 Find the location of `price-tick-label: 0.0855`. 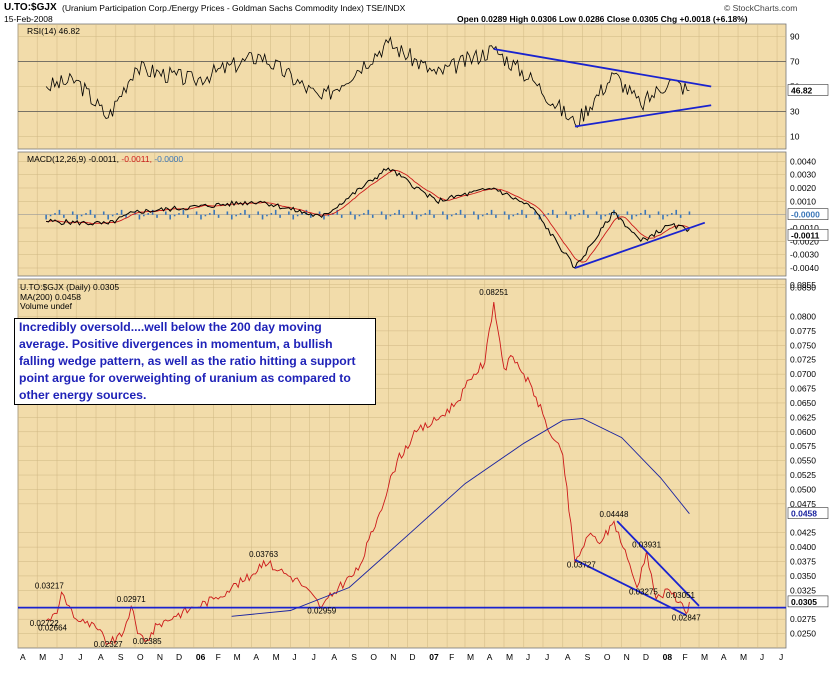

price-tick-label: 0.0855 is located at coordinates (803, 285).